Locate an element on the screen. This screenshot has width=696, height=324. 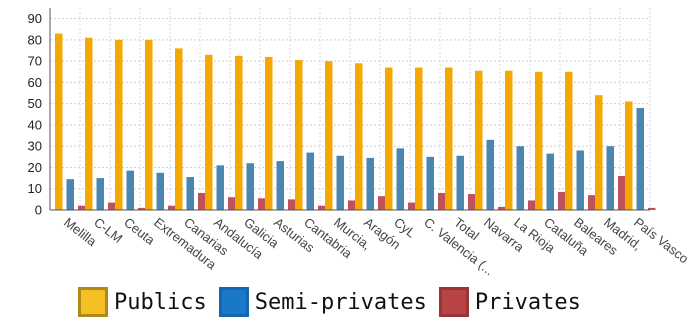
legend-label-privates: Privates is located at coordinates (527, 302).